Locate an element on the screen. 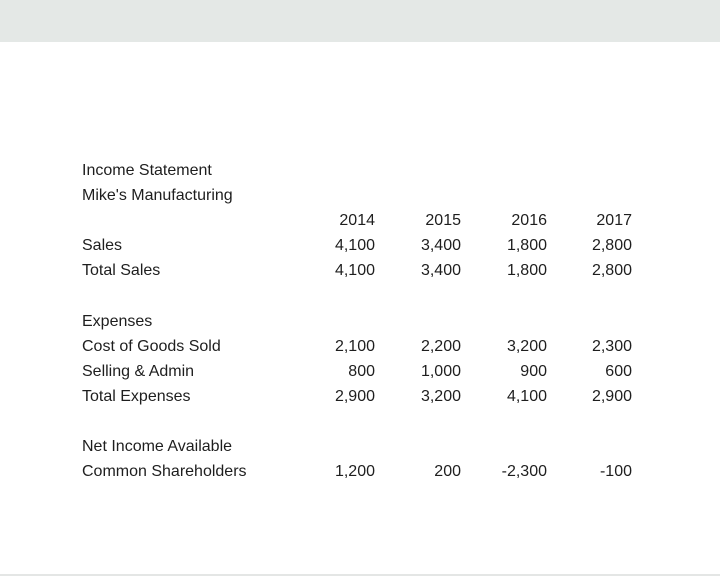 Image resolution: width=720 pixels, height=576 pixels. cell-value: 2,200 is located at coordinates (440, 346).